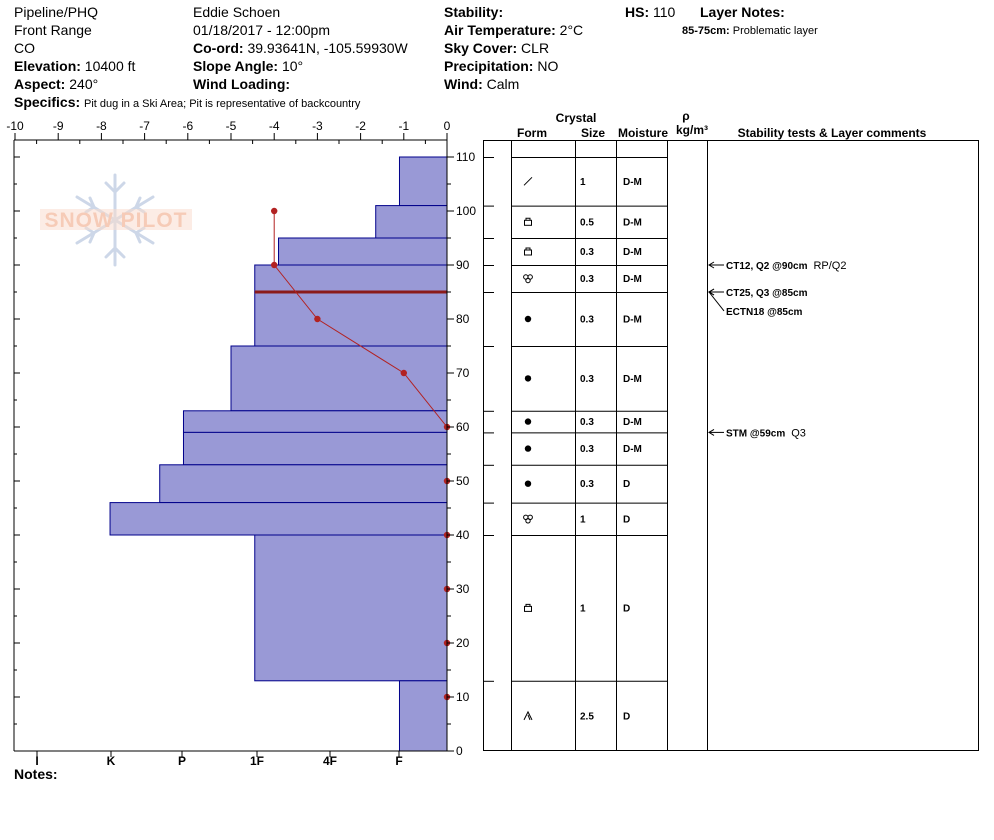 This screenshot has height=840, width=994. I want to click on layer-size-9: 1, so click(583, 519).